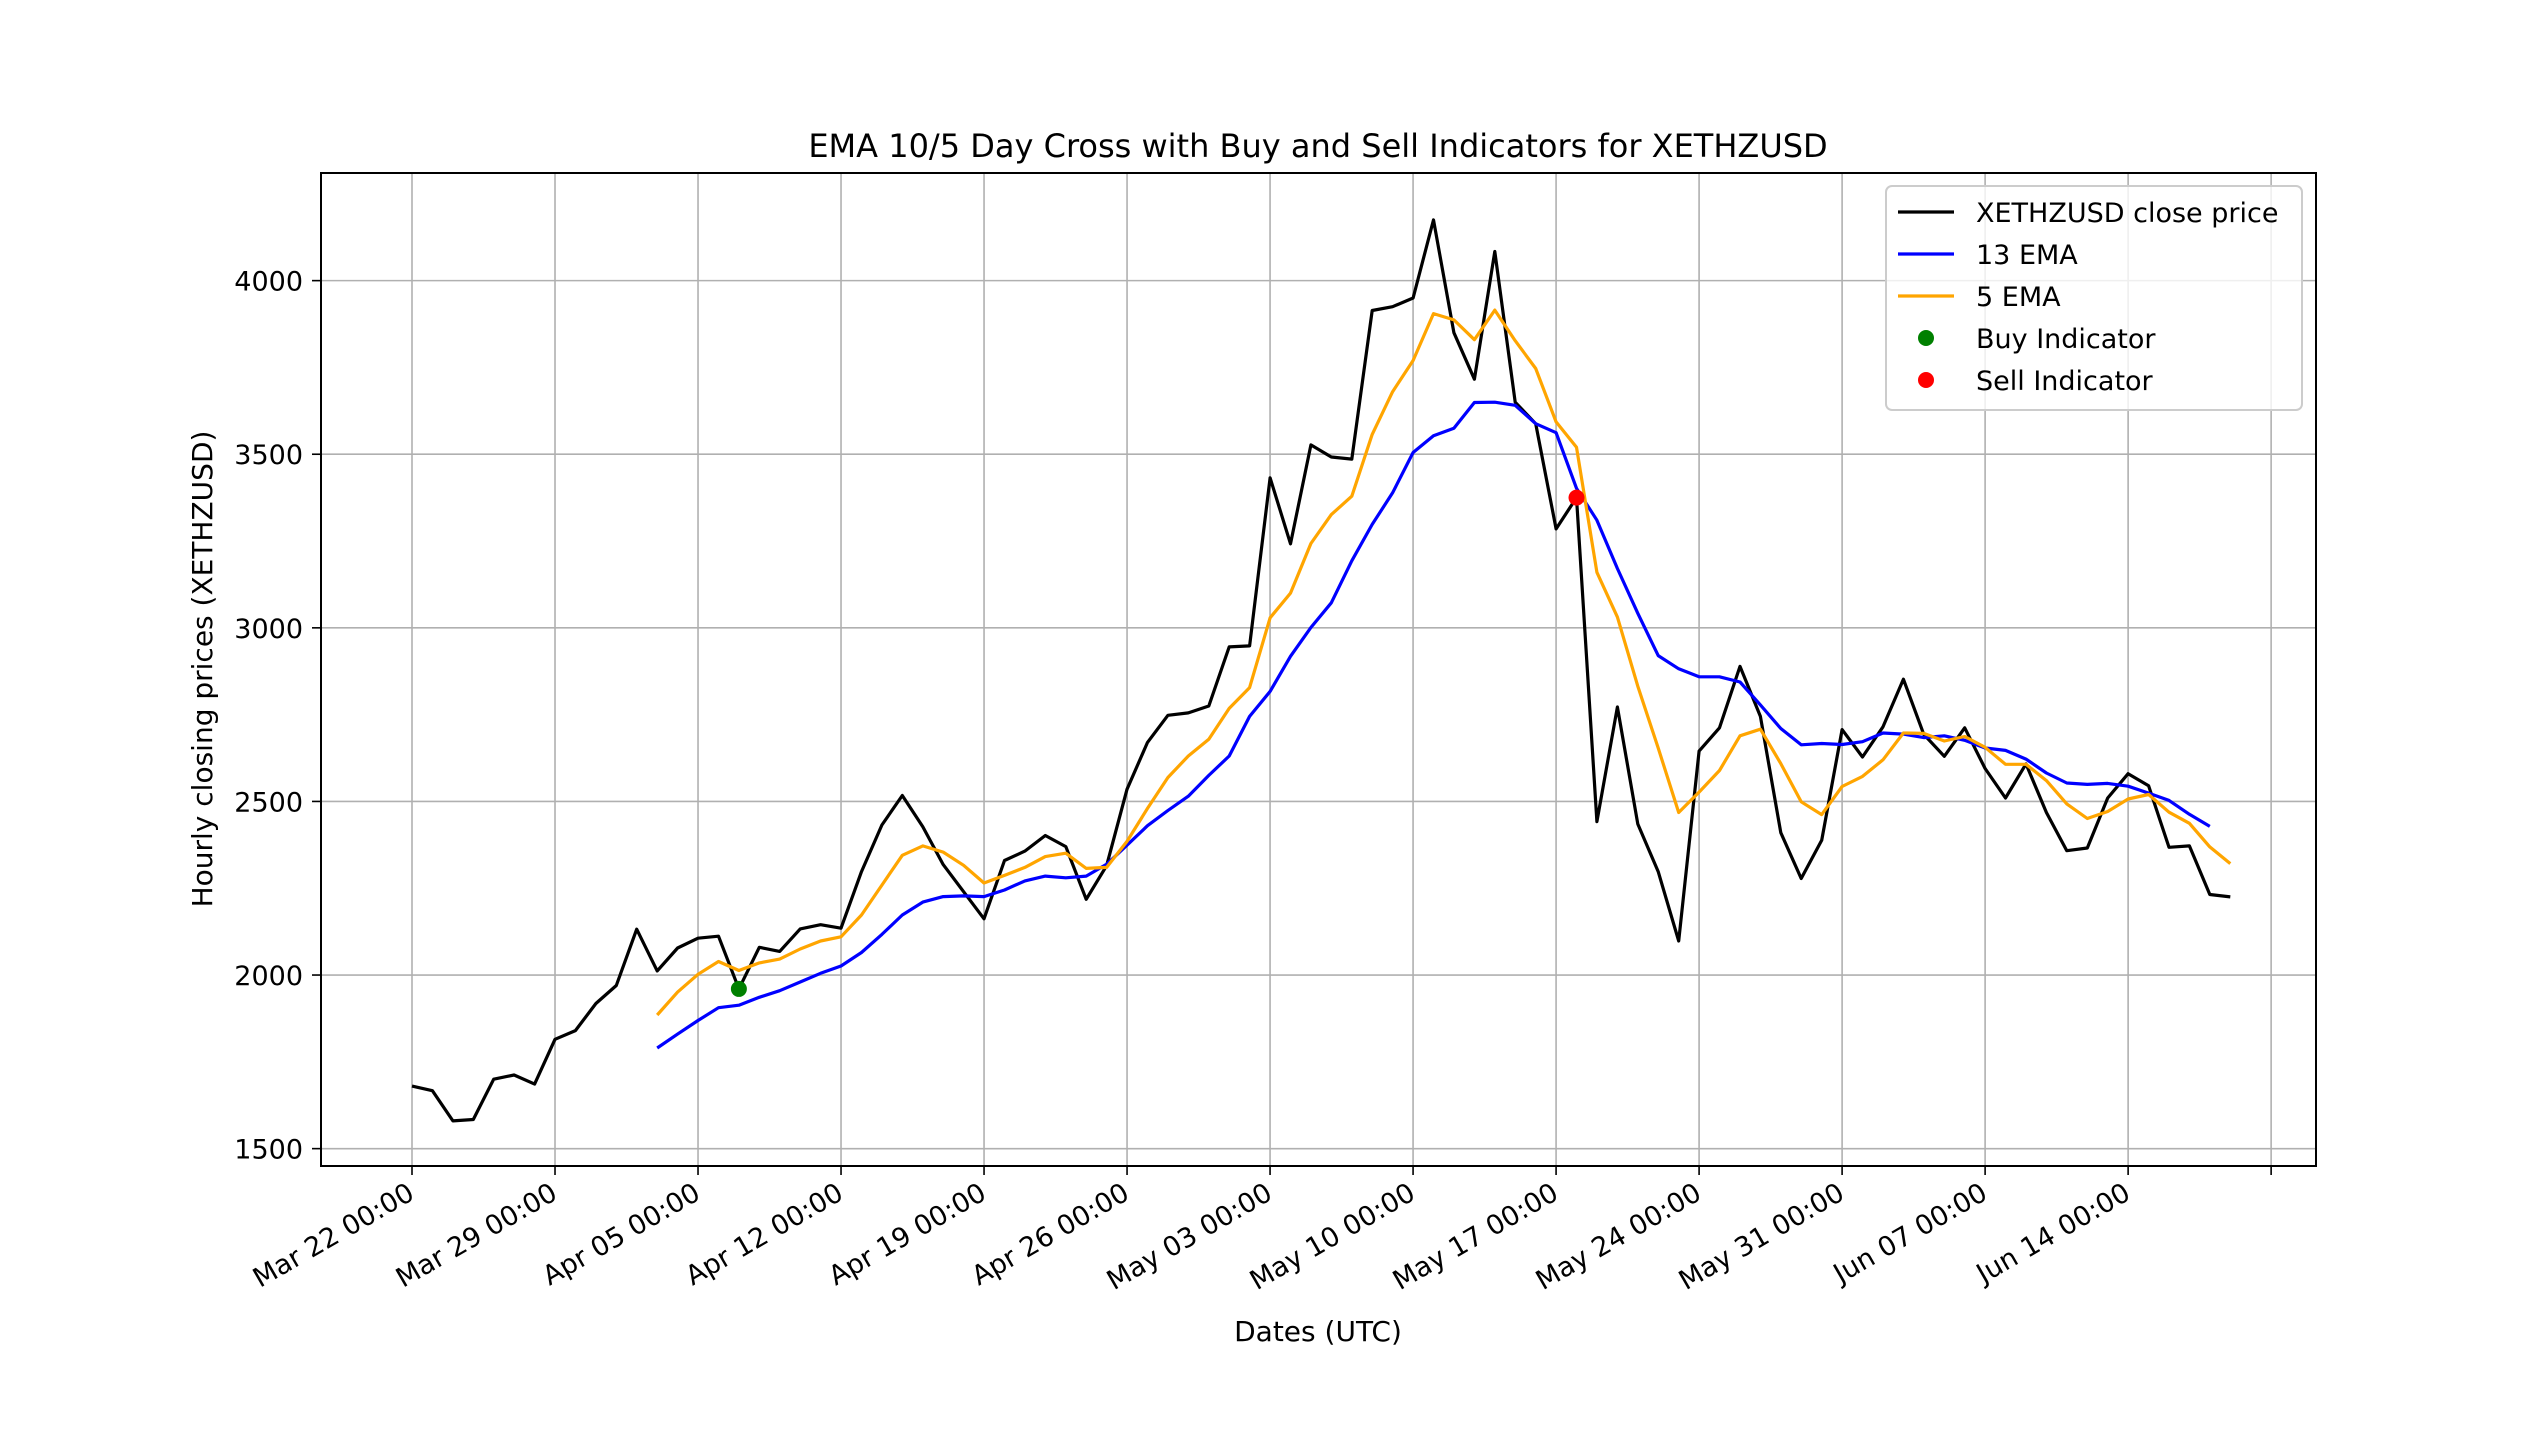  Describe the element at coordinates (202, 669) in the screenshot. I see `y-axis-label: Hourly closing prices (XETHZUSD)` at that location.